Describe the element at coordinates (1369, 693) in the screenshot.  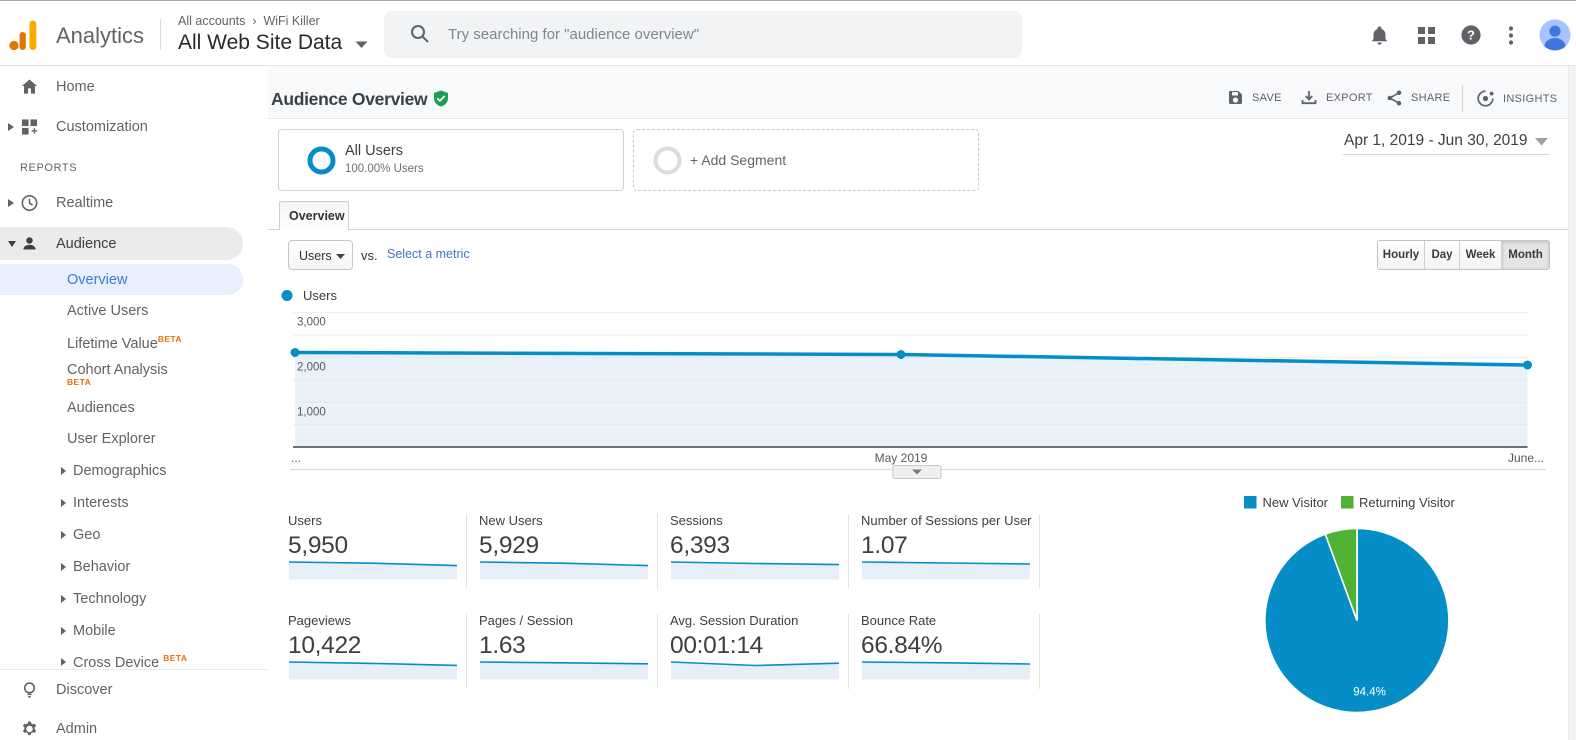
I see `svg-text: 94.4%` at that location.